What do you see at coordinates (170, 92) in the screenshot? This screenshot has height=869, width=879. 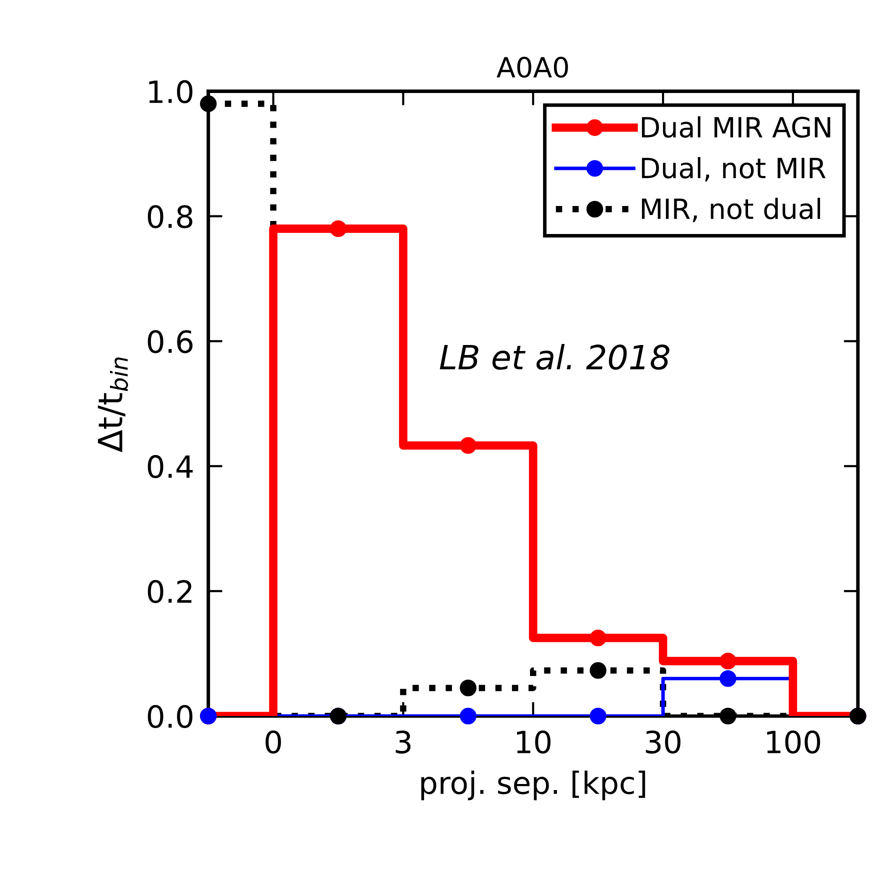 I see `y-tick-label: 1.0` at bounding box center [170, 92].